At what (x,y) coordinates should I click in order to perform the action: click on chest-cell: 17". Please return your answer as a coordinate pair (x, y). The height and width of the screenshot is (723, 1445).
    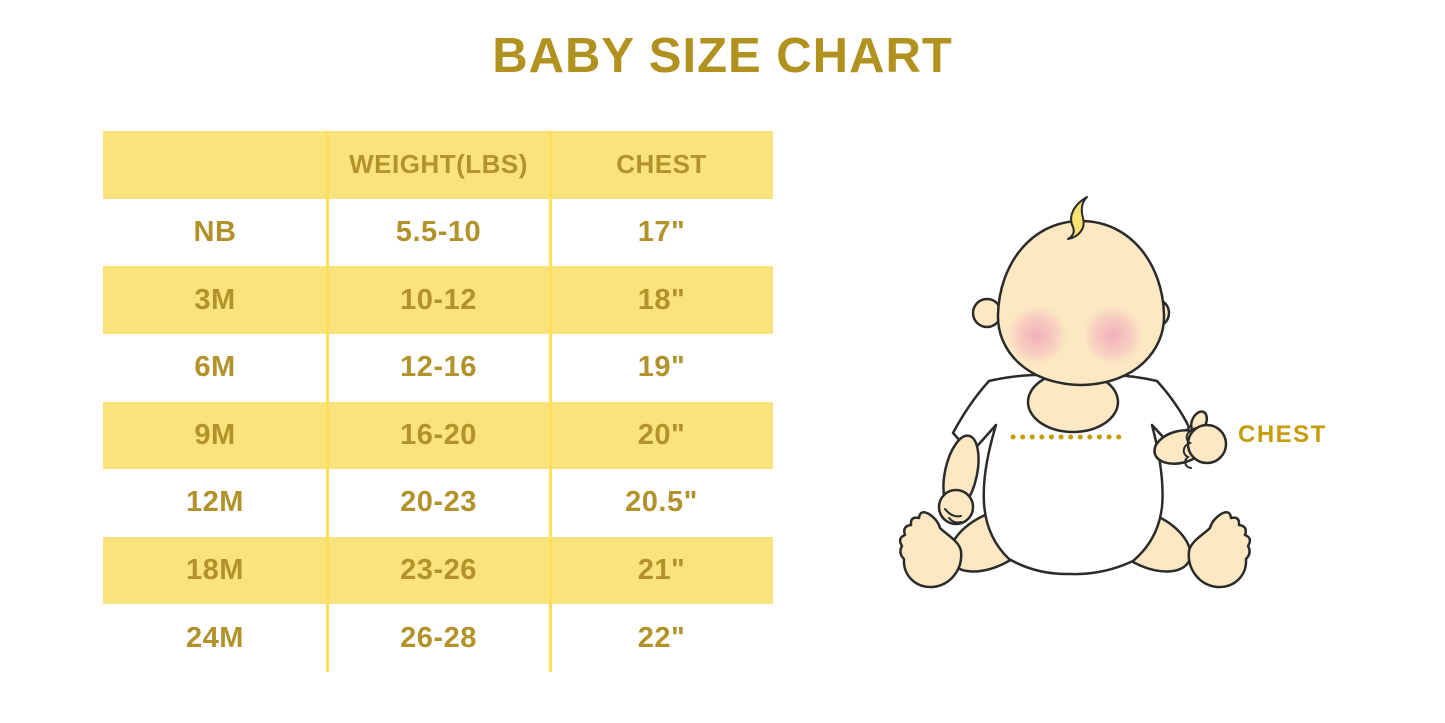
    Looking at the image, I should click on (661, 231).